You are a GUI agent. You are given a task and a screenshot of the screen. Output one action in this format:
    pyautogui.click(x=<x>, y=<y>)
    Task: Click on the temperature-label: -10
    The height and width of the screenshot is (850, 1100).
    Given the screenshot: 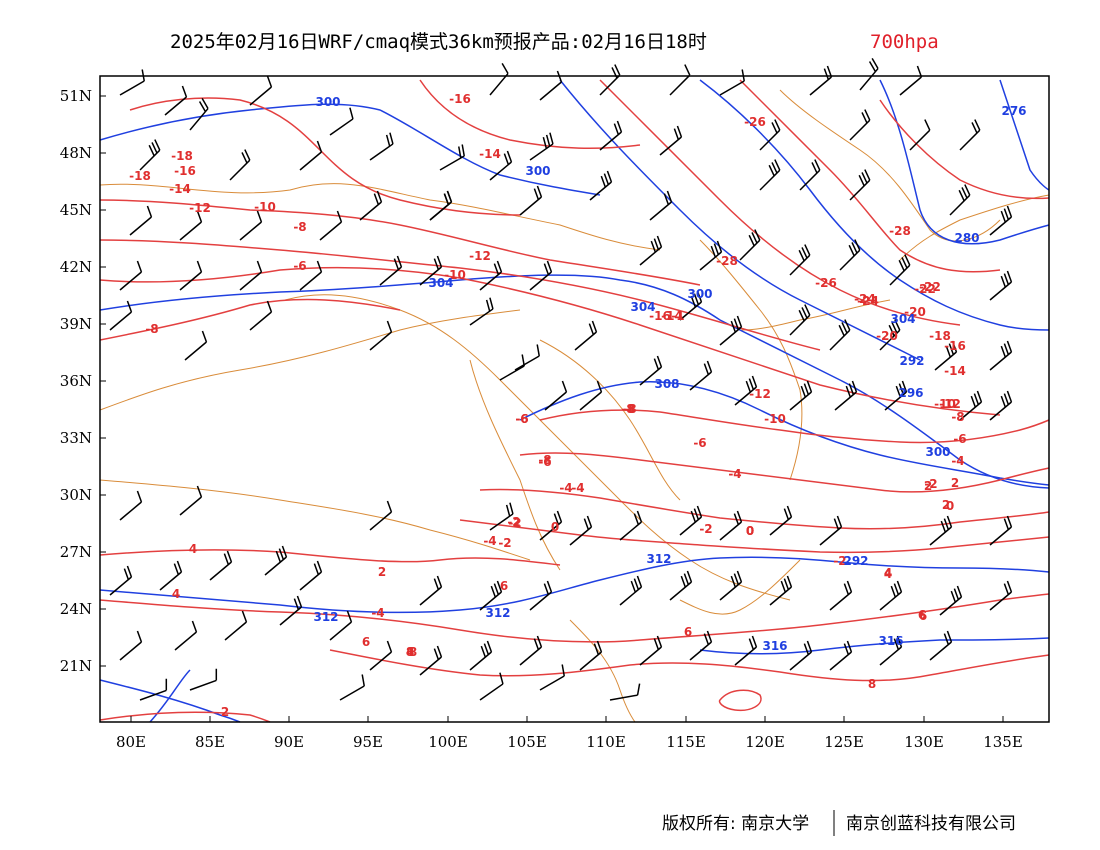 What is the action you would take?
    pyautogui.click(x=265, y=207)
    